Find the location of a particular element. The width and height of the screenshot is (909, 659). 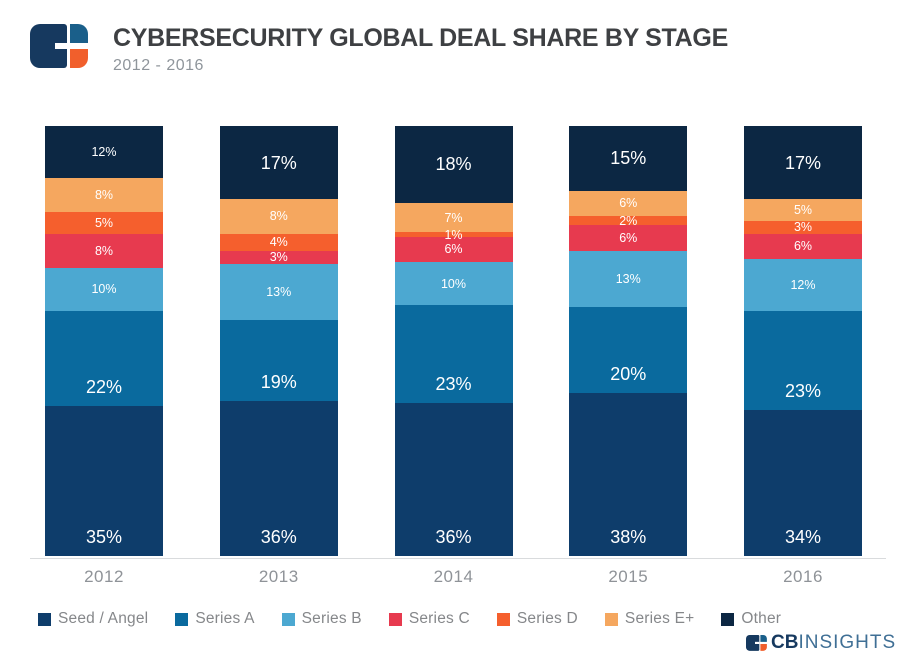

value-label-series-b-2012: 10% is located at coordinates (104, 289).